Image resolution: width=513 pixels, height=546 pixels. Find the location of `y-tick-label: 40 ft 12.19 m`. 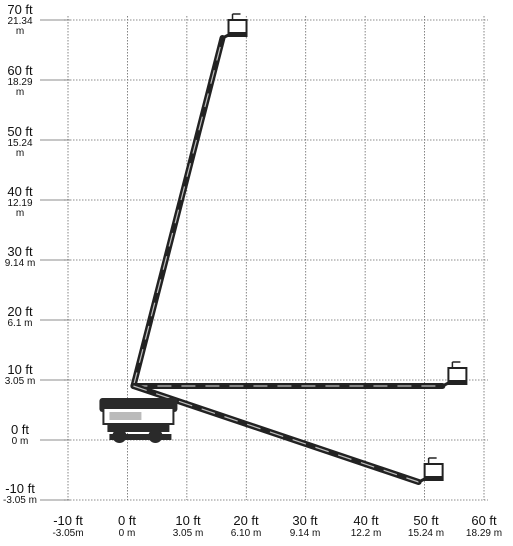

y-tick-label: 40 ft 12.19 m is located at coordinates (20, 201).